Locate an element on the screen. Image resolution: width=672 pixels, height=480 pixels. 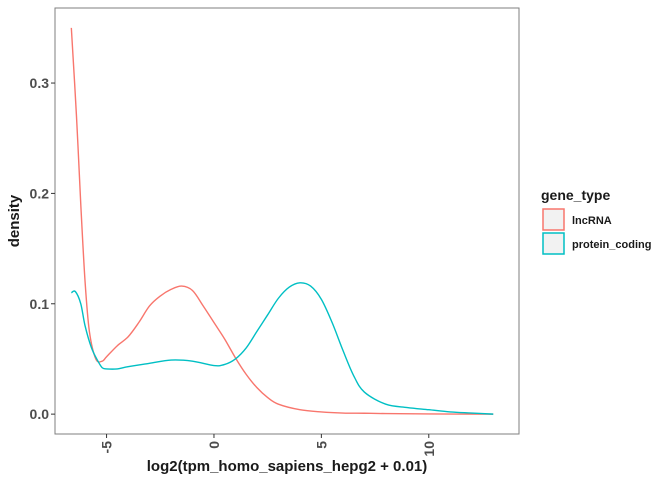
y-tick-label: 0.2 is located at coordinates (40, 193).